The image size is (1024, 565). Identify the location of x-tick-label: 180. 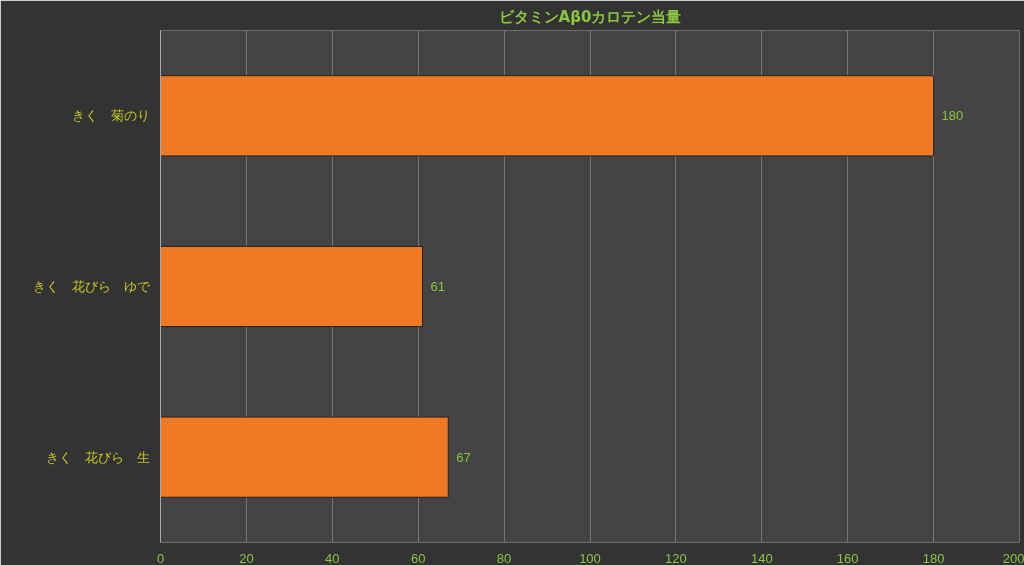
(933, 557).